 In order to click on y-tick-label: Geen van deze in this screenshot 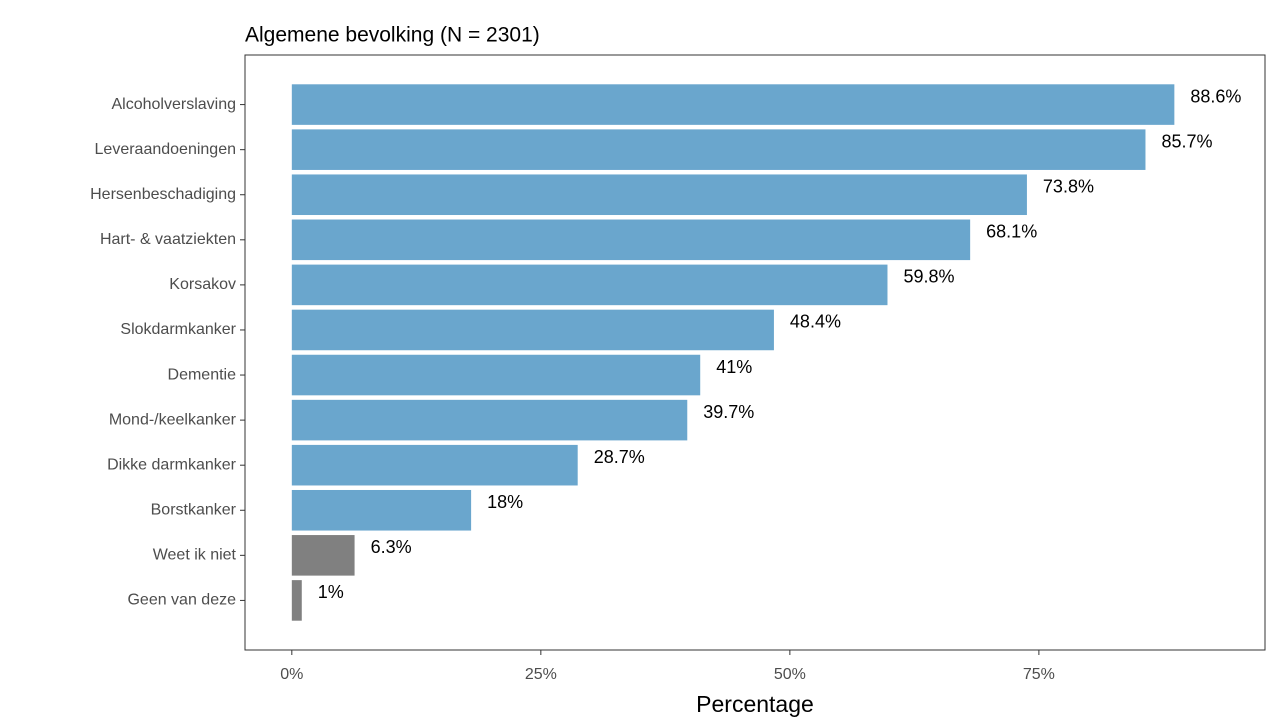, I will do `click(181, 600)`.